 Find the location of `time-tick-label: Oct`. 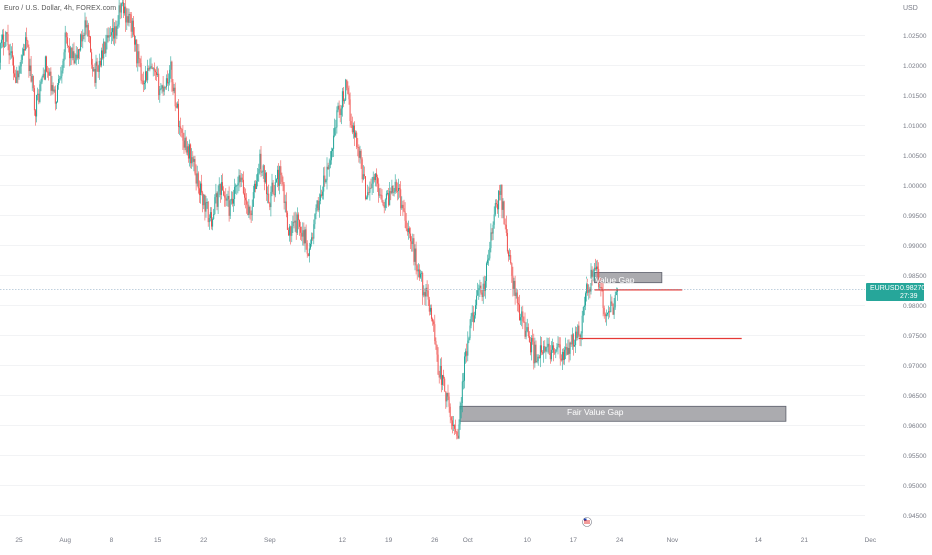

time-tick-label: Oct is located at coordinates (468, 540).